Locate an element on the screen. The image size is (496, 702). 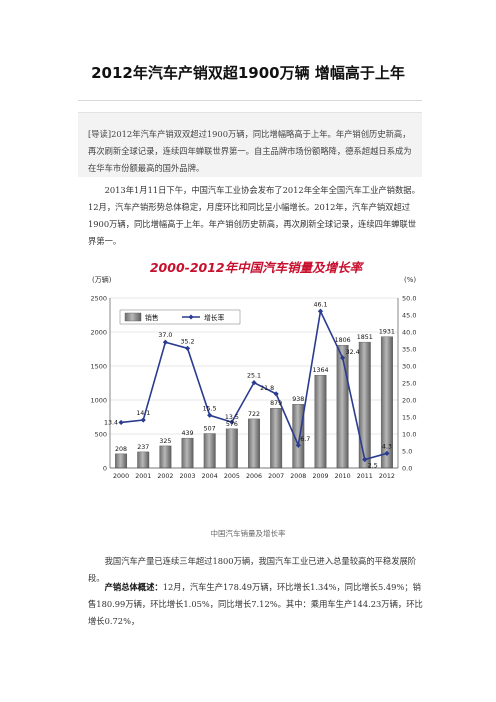
y-right-tick-label: 50.0 is located at coordinates (409, 299).